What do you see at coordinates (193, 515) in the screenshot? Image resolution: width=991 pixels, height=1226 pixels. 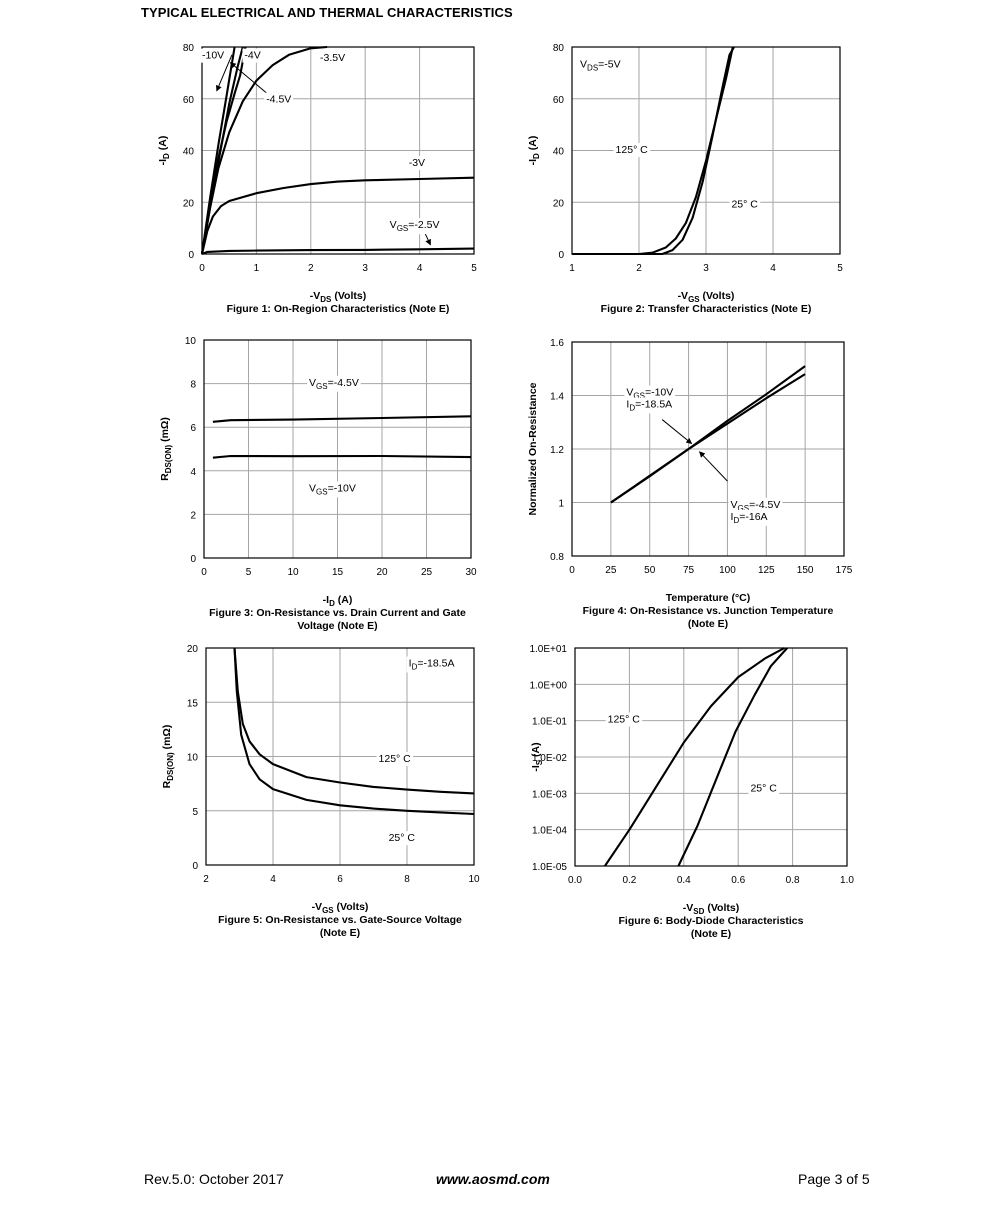 I see `y-tick-label: 2` at bounding box center [193, 515].